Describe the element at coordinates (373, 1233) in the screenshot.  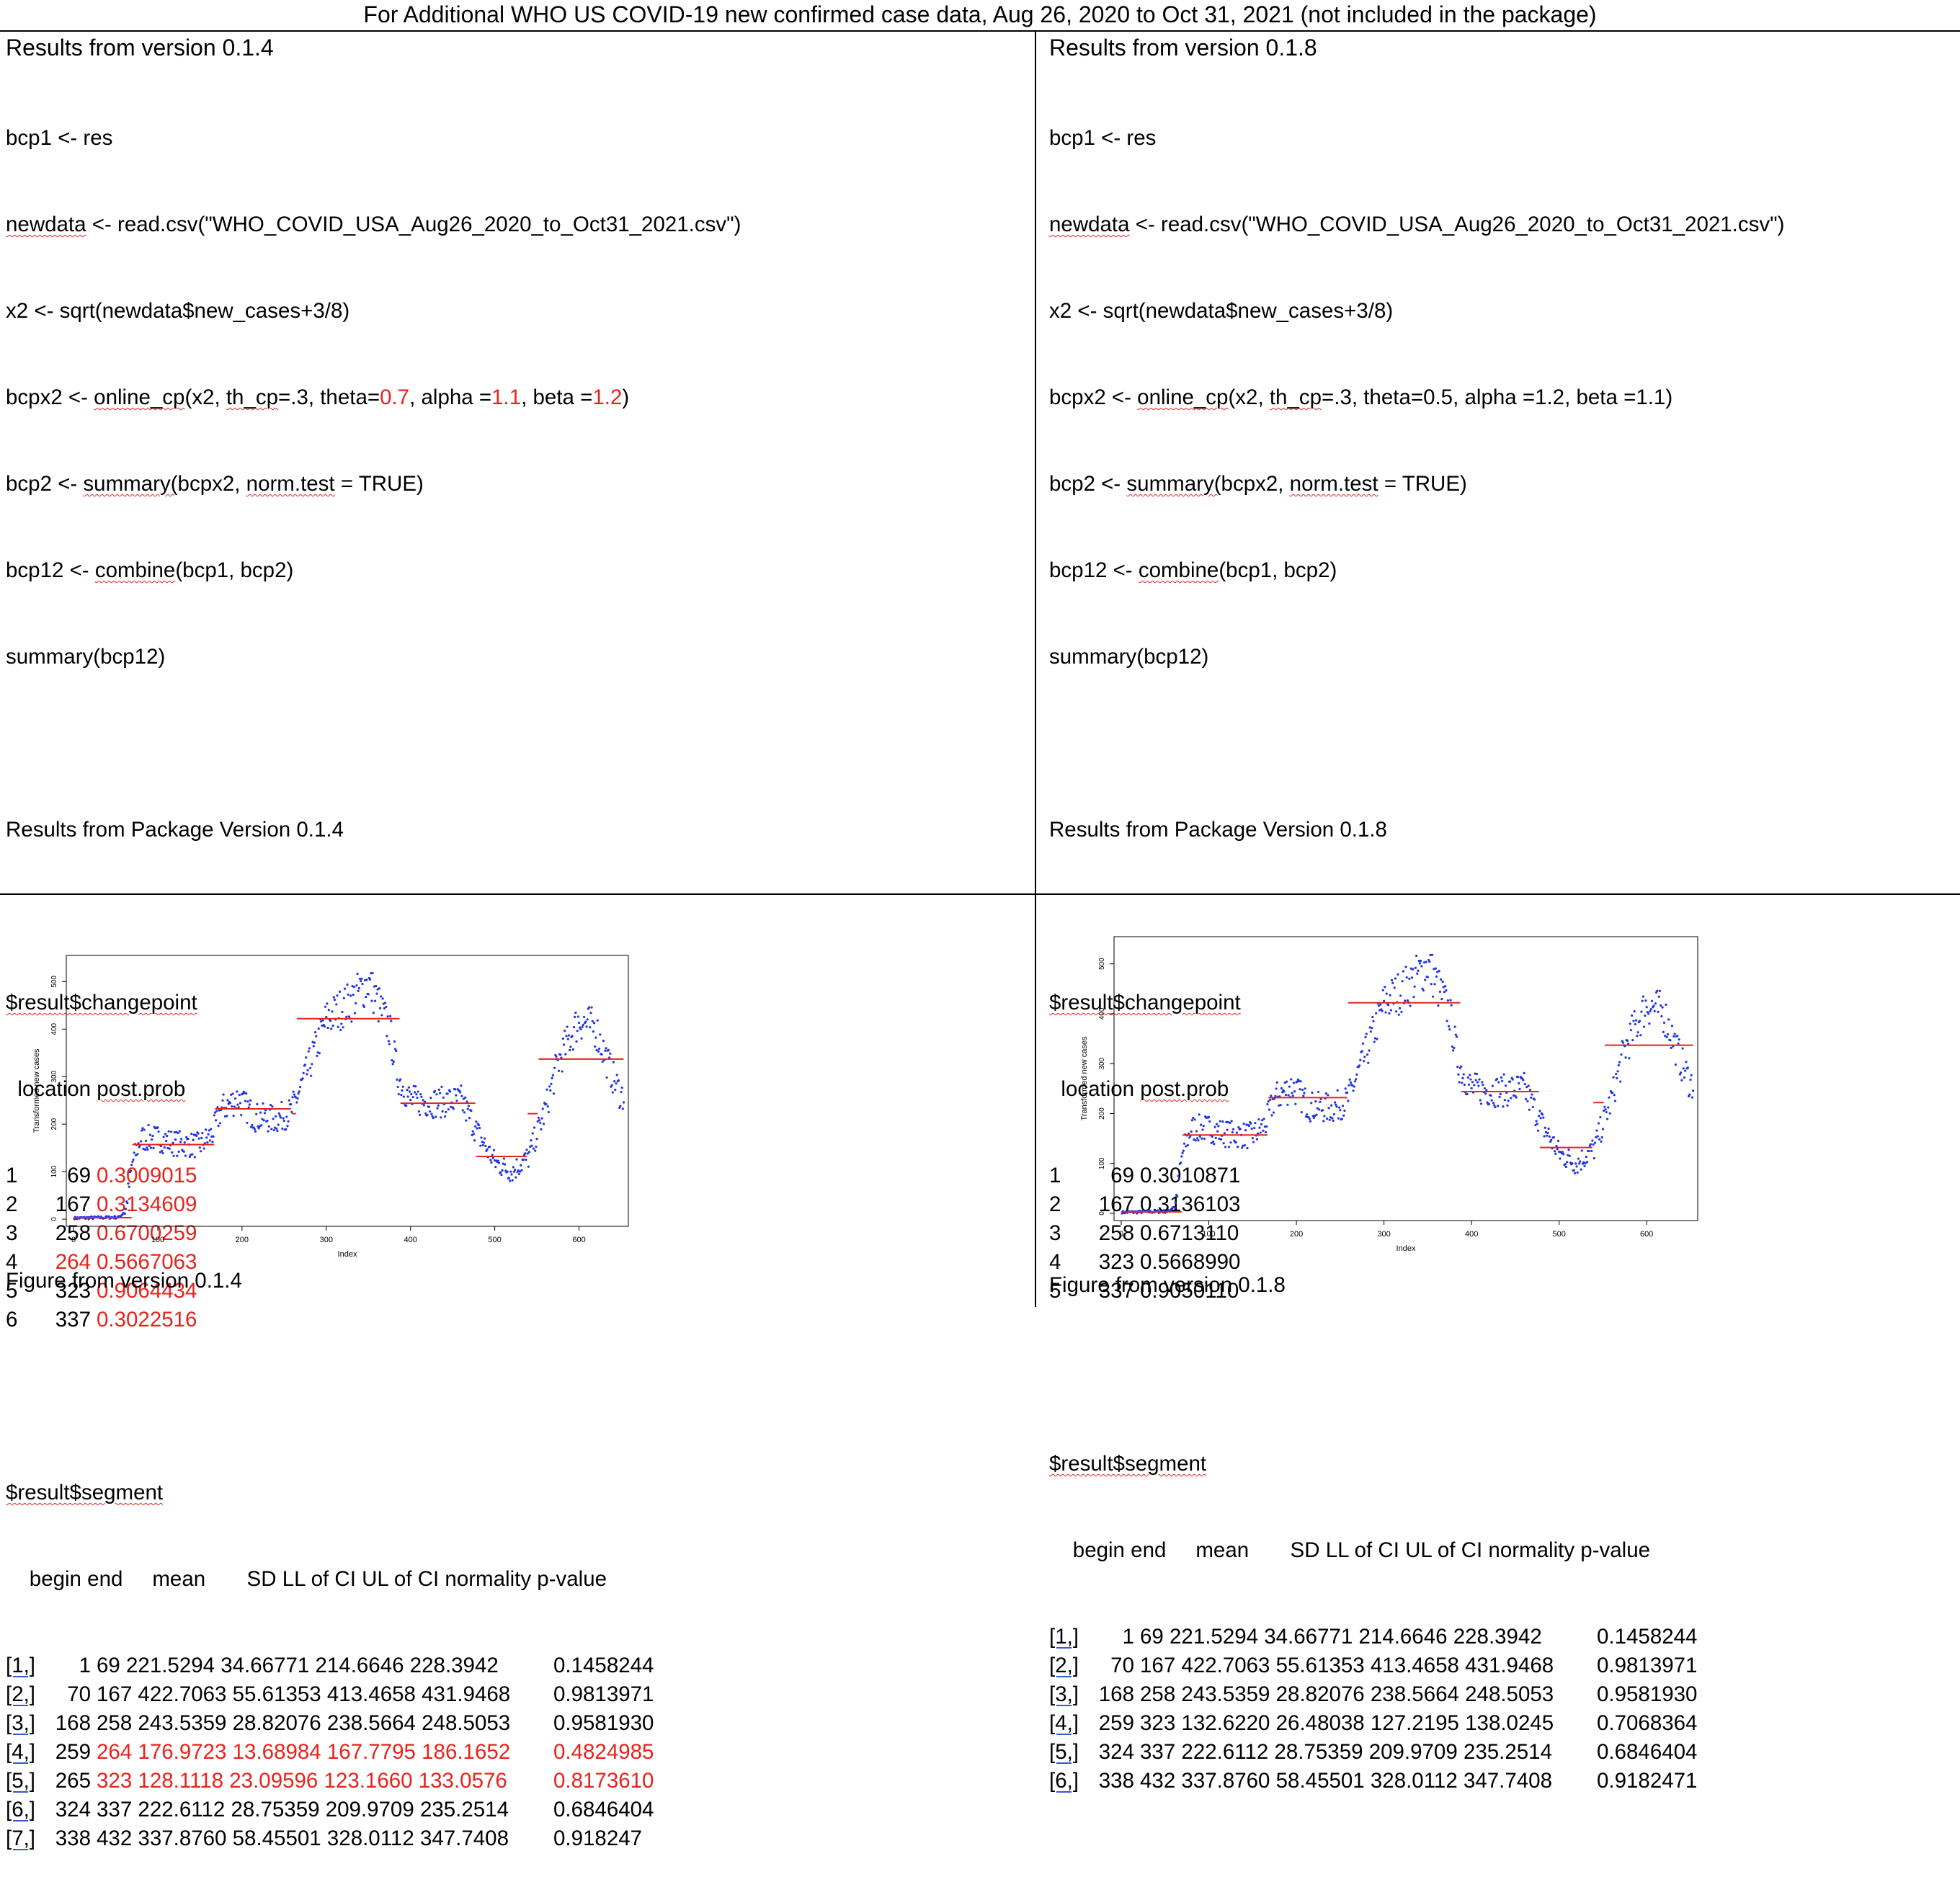
I see `changepoint-row: 3 258 0.6700259` at that location.